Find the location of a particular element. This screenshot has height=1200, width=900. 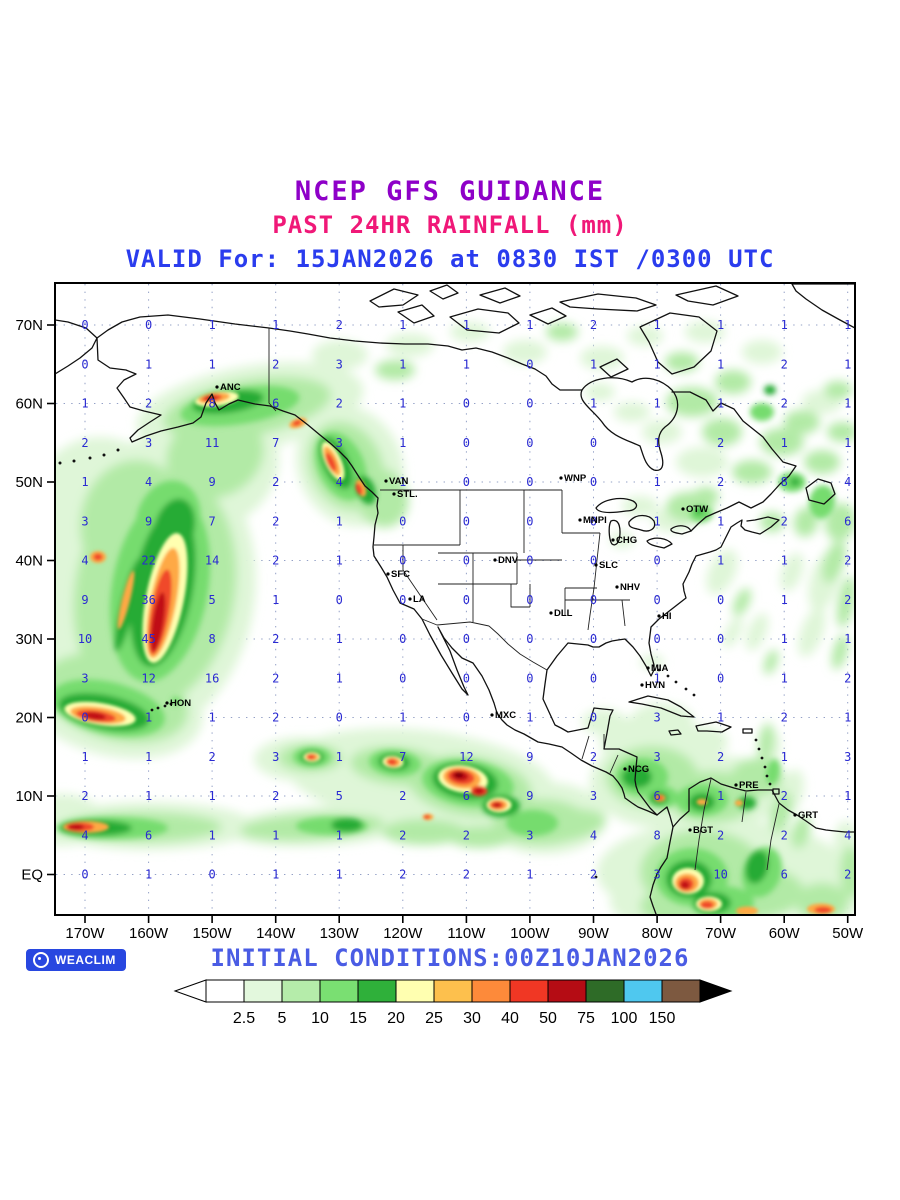

title-model: NCEP GFS GUIDANCE is located at coordinates (450, 191).